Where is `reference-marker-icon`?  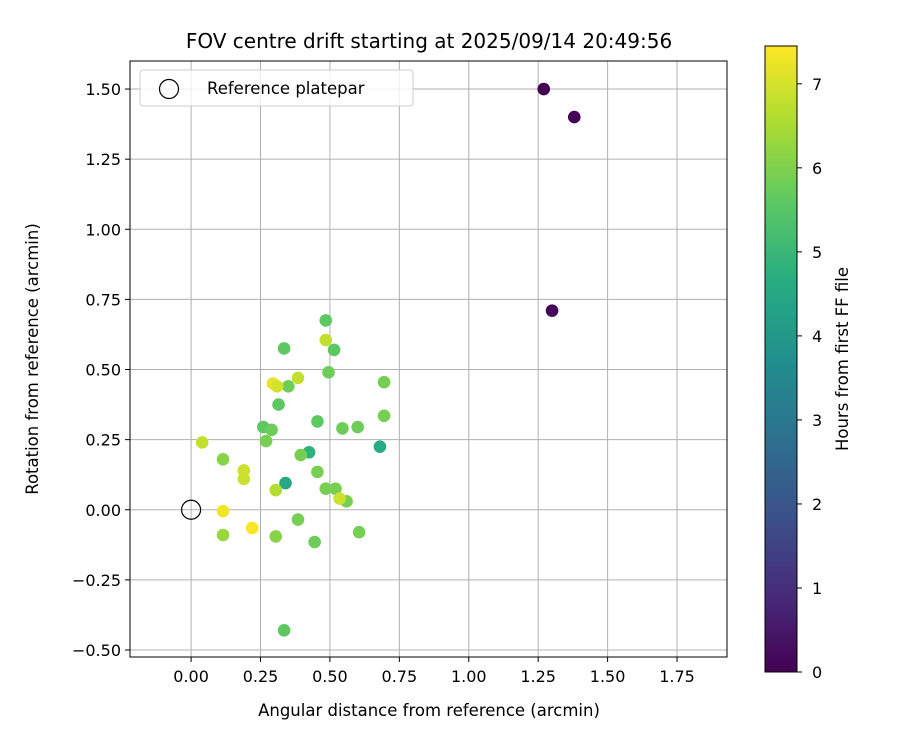
reference-marker-icon is located at coordinates (191, 509).